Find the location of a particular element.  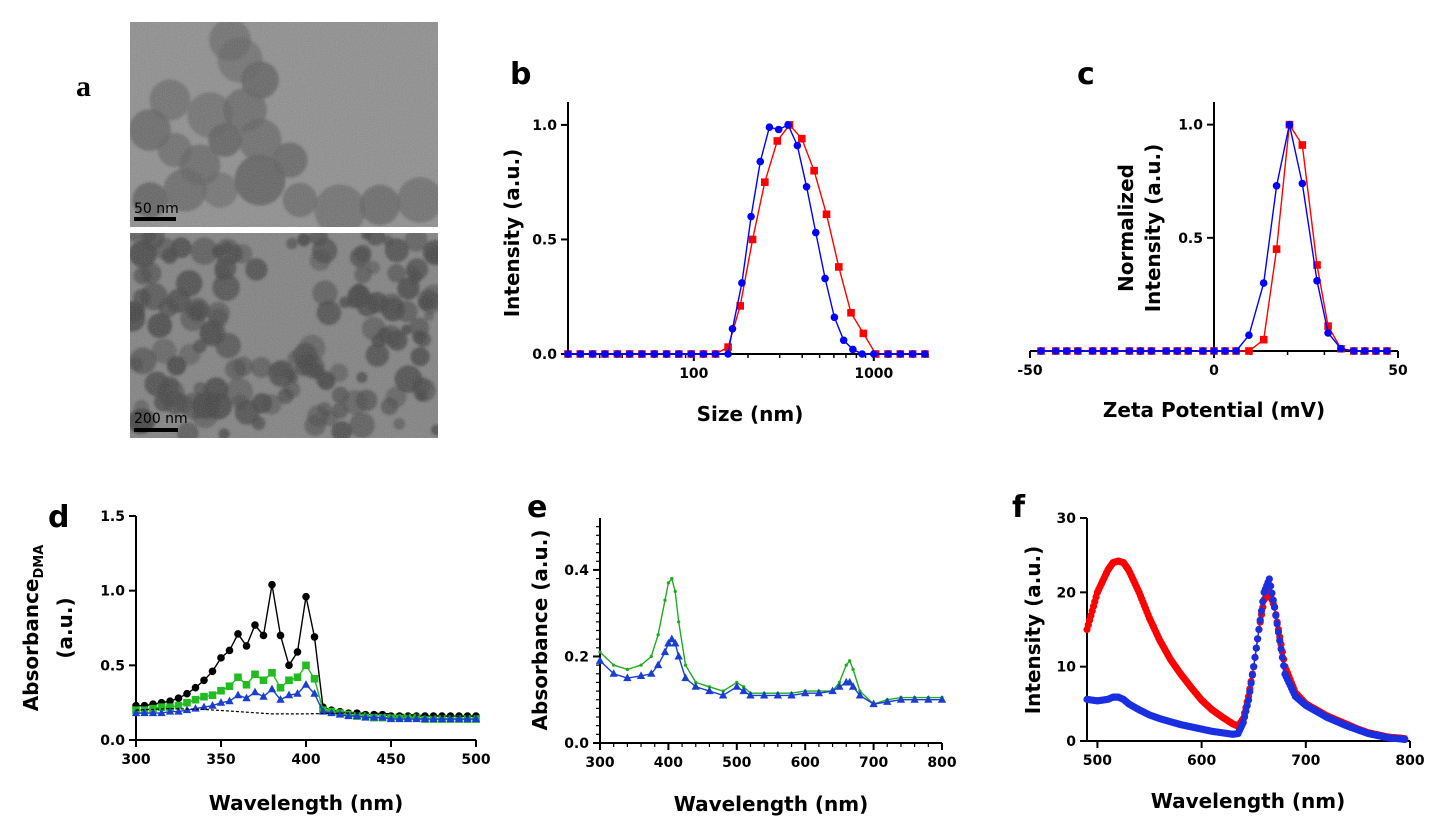

y-tick-label: 1.0 is located at coordinates (112, 592).